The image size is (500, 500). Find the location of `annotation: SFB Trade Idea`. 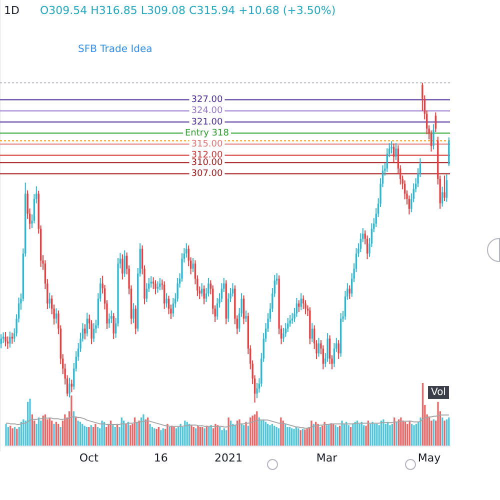

annotation: SFB Trade Idea is located at coordinates (115, 49).